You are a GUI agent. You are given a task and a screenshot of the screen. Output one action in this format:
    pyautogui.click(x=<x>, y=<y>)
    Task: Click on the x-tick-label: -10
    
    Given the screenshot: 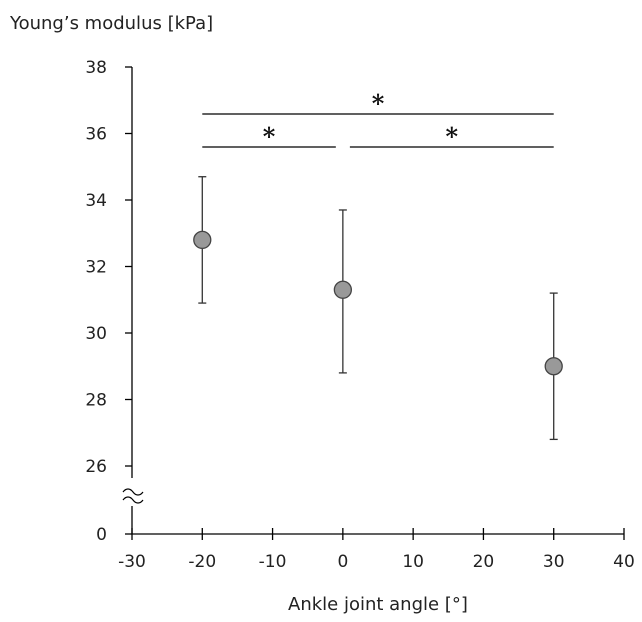 What is the action you would take?
    pyautogui.click(x=273, y=562)
    